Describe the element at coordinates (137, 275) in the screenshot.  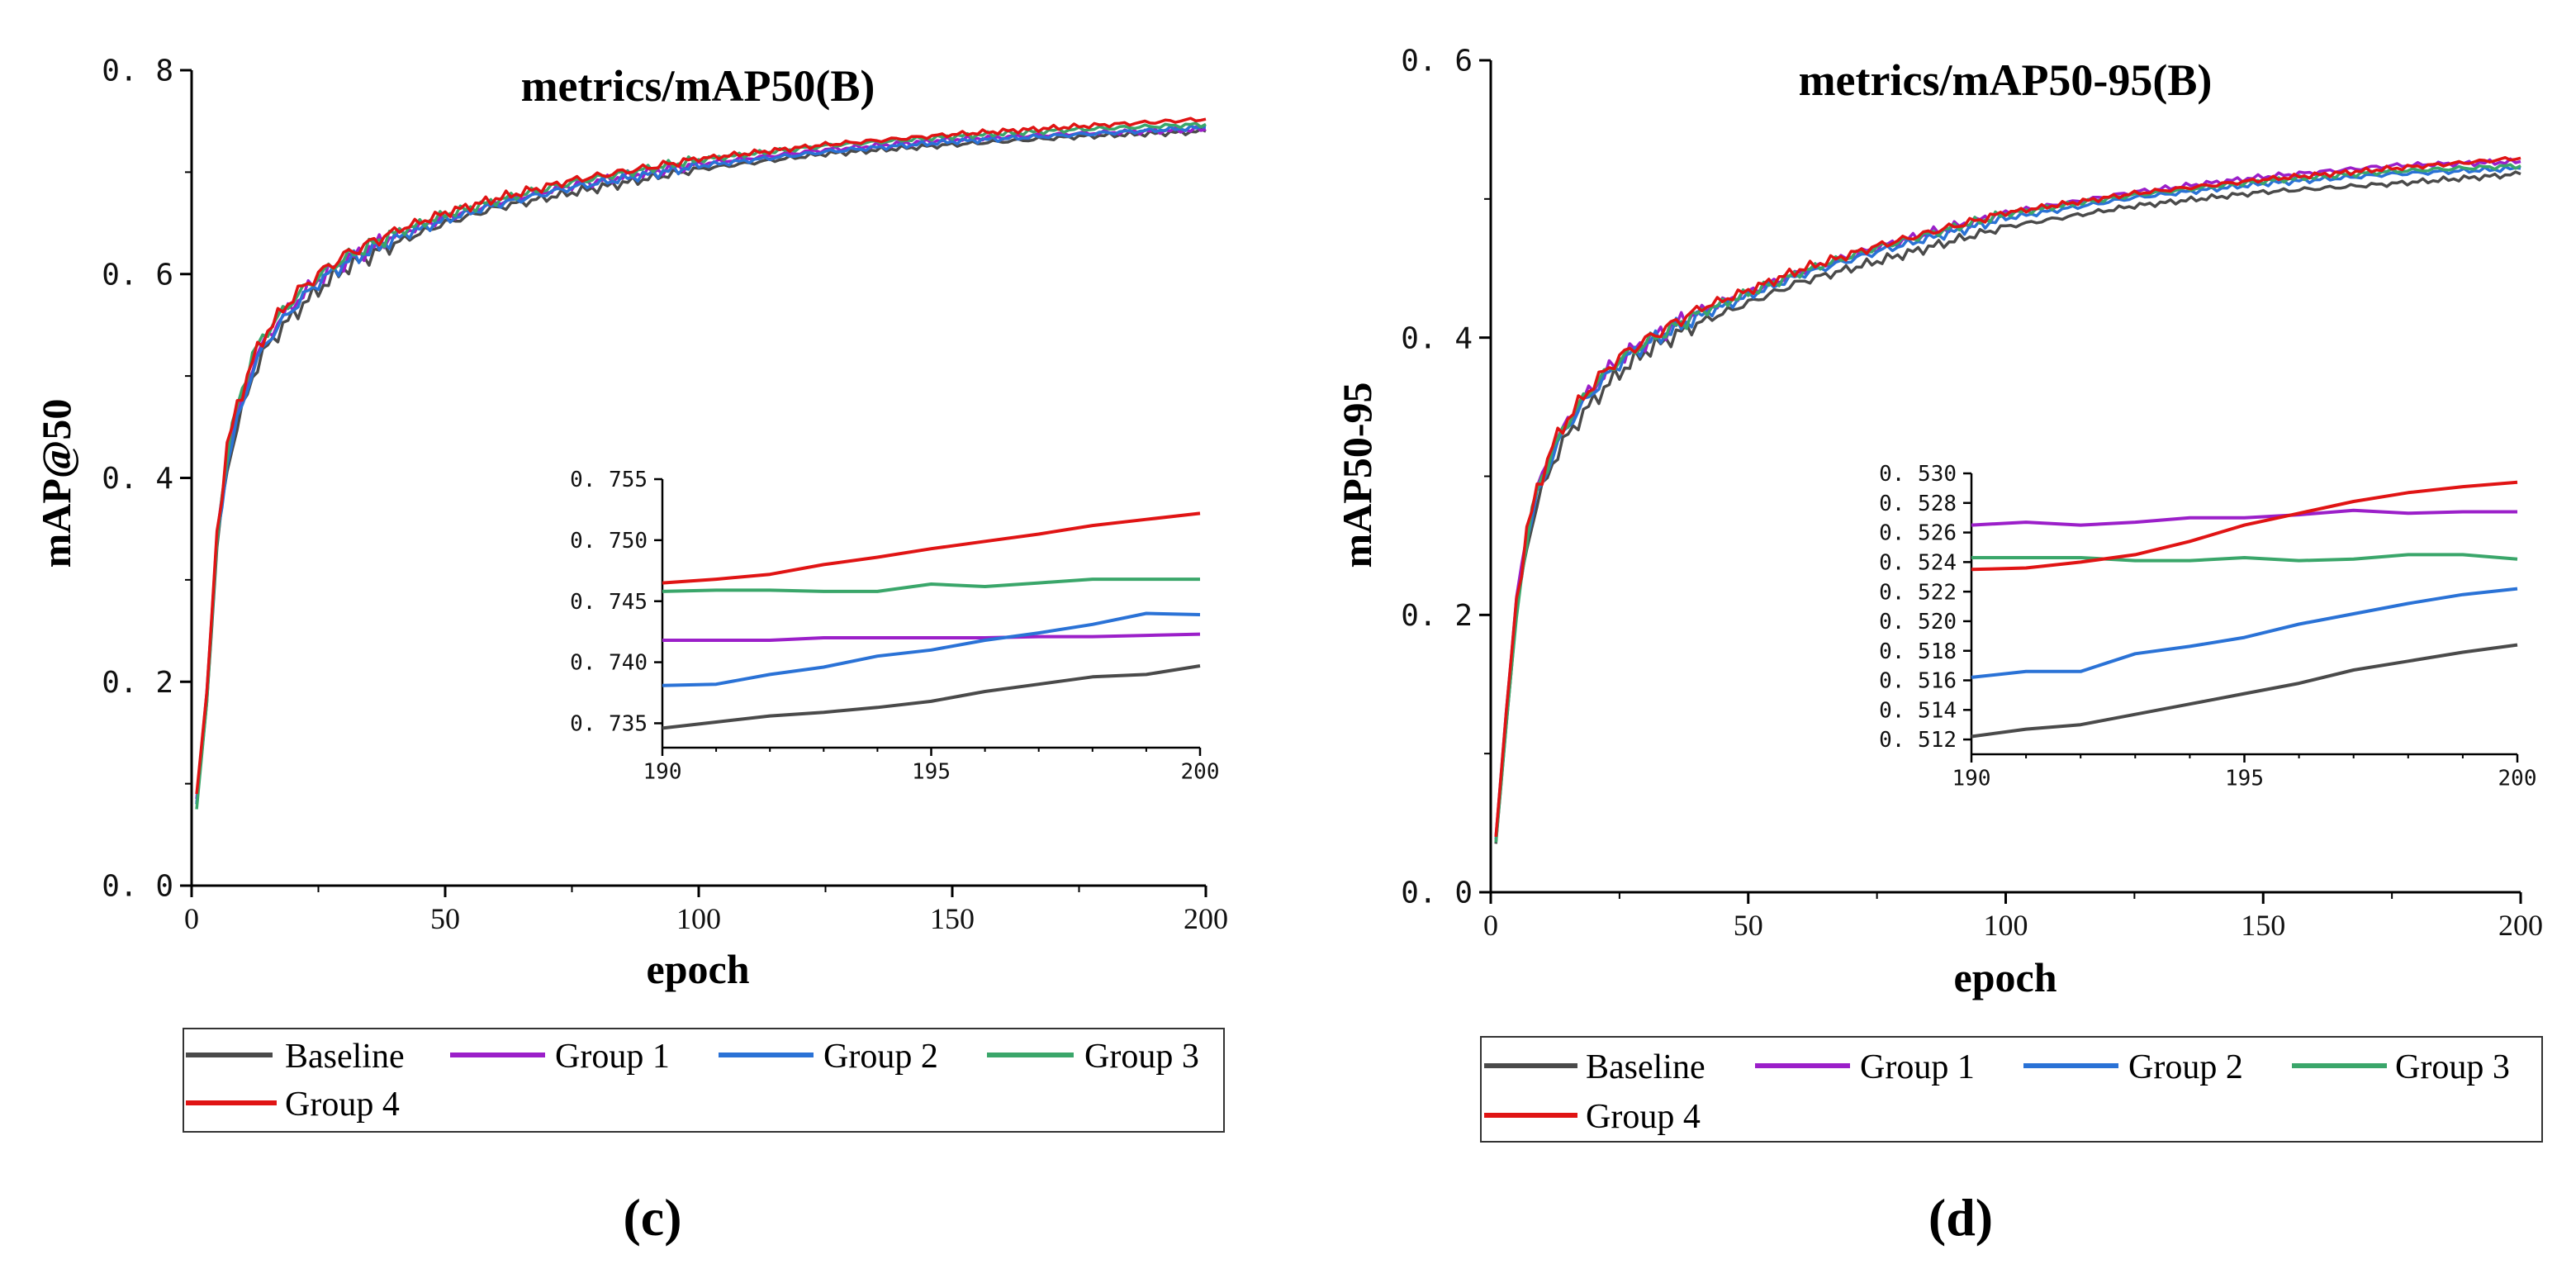
I see `panel-c-ytick-label: 0. 6` at that location.